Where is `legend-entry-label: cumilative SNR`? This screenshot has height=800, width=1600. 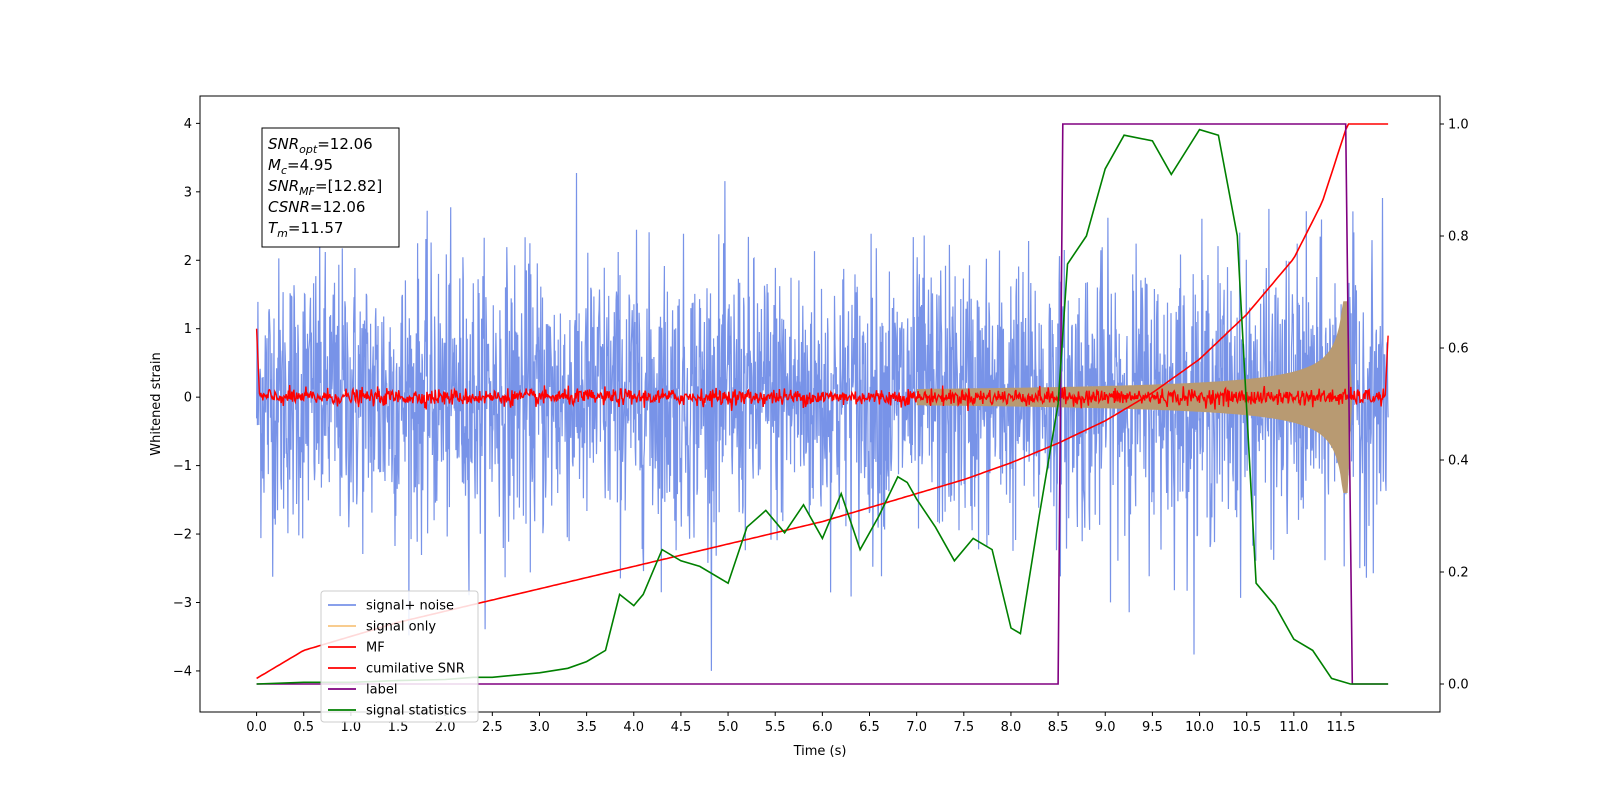 legend-entry-label: cumilative SNR is located at coordinates (415, 669).